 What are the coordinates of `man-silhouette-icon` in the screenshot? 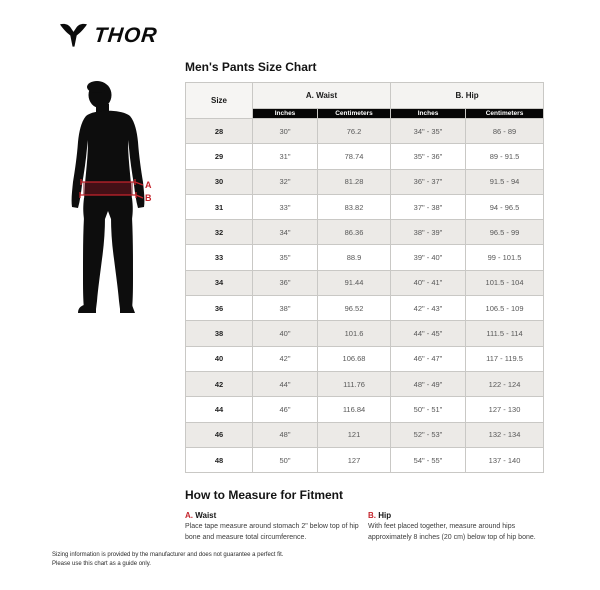 It's located at (108, 197).